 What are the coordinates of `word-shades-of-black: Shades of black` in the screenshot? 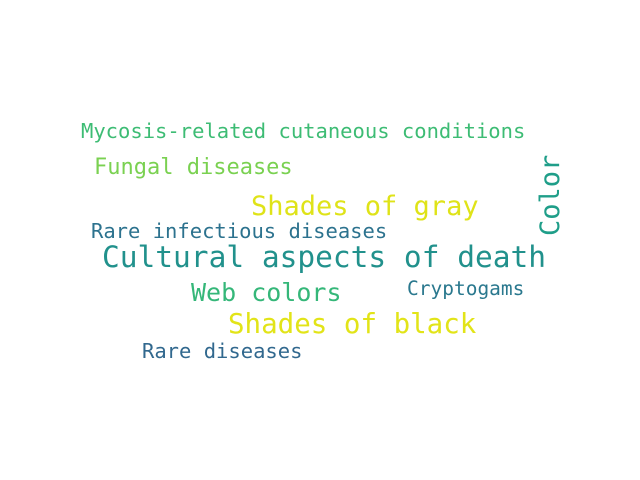 It's located at (352, 324).